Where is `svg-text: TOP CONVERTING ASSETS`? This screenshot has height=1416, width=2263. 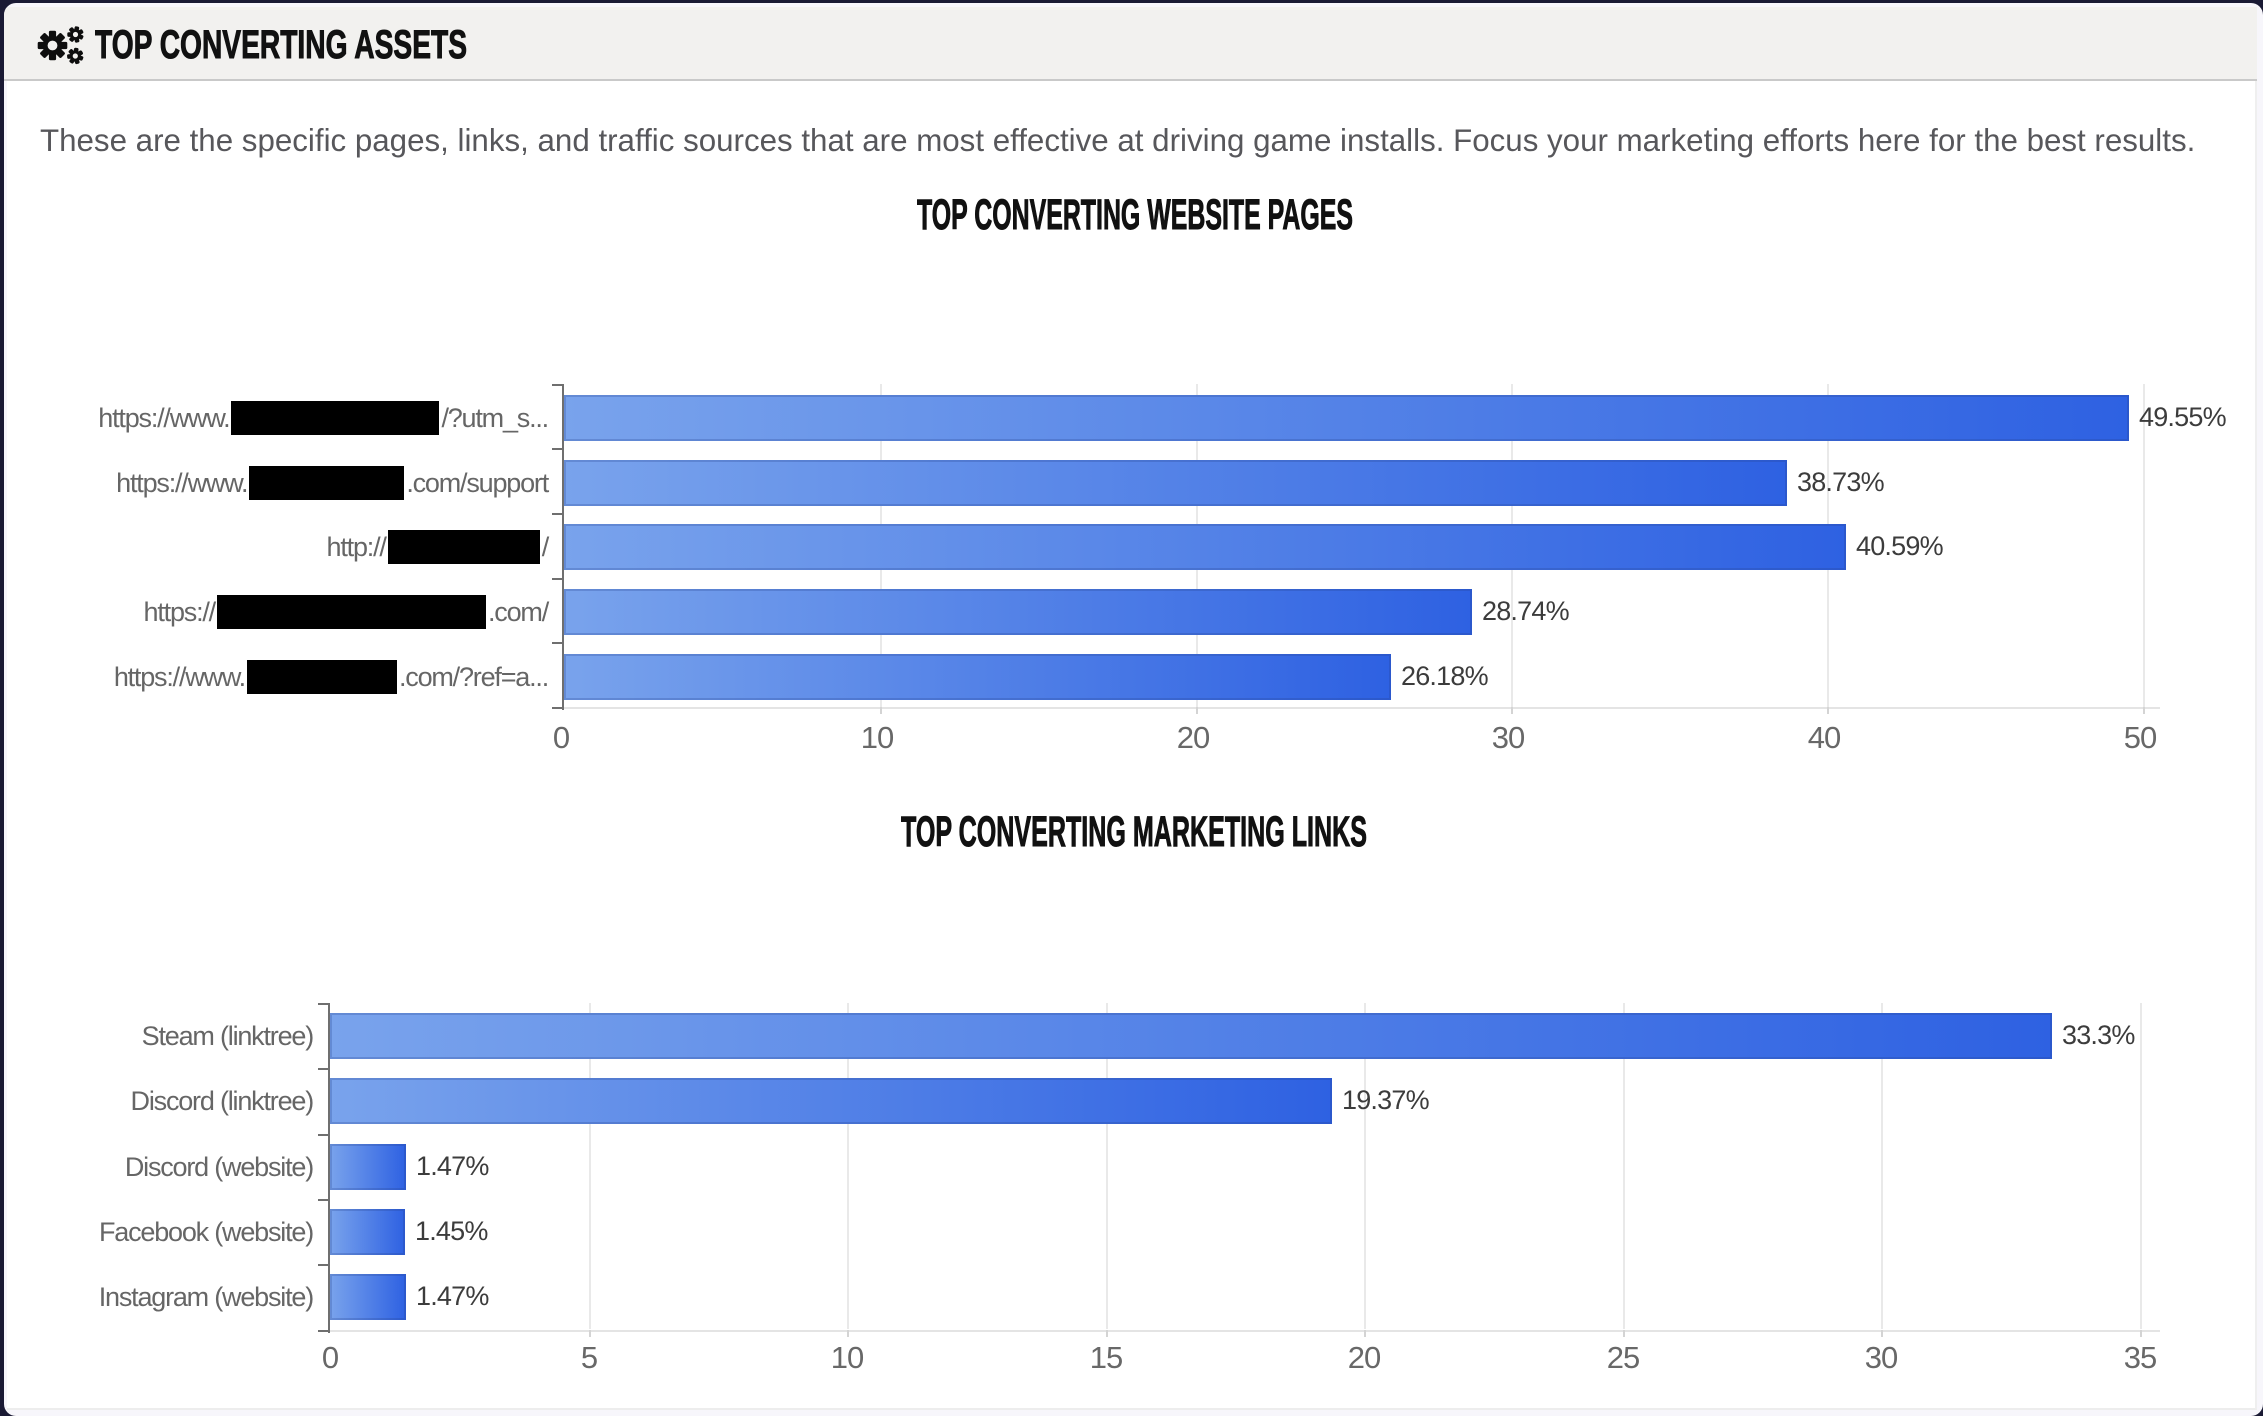 svg-text: TOP CONVERTING ASSETS is located at coordinates (281, 45).